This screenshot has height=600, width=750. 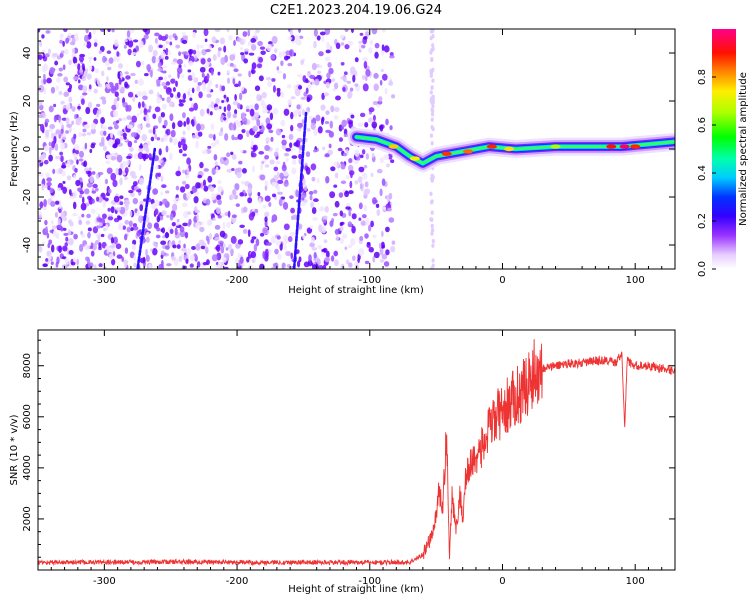 I want to click on spectrogram-ridge, so click(x=511, y=150).